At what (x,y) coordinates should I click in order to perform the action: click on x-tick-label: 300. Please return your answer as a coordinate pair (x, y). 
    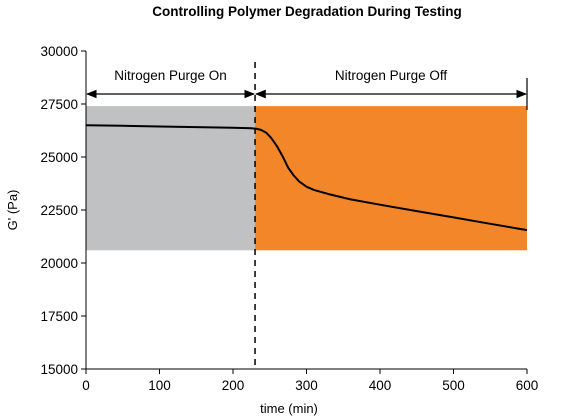
    Looking at the image, I should click on (306, 385).